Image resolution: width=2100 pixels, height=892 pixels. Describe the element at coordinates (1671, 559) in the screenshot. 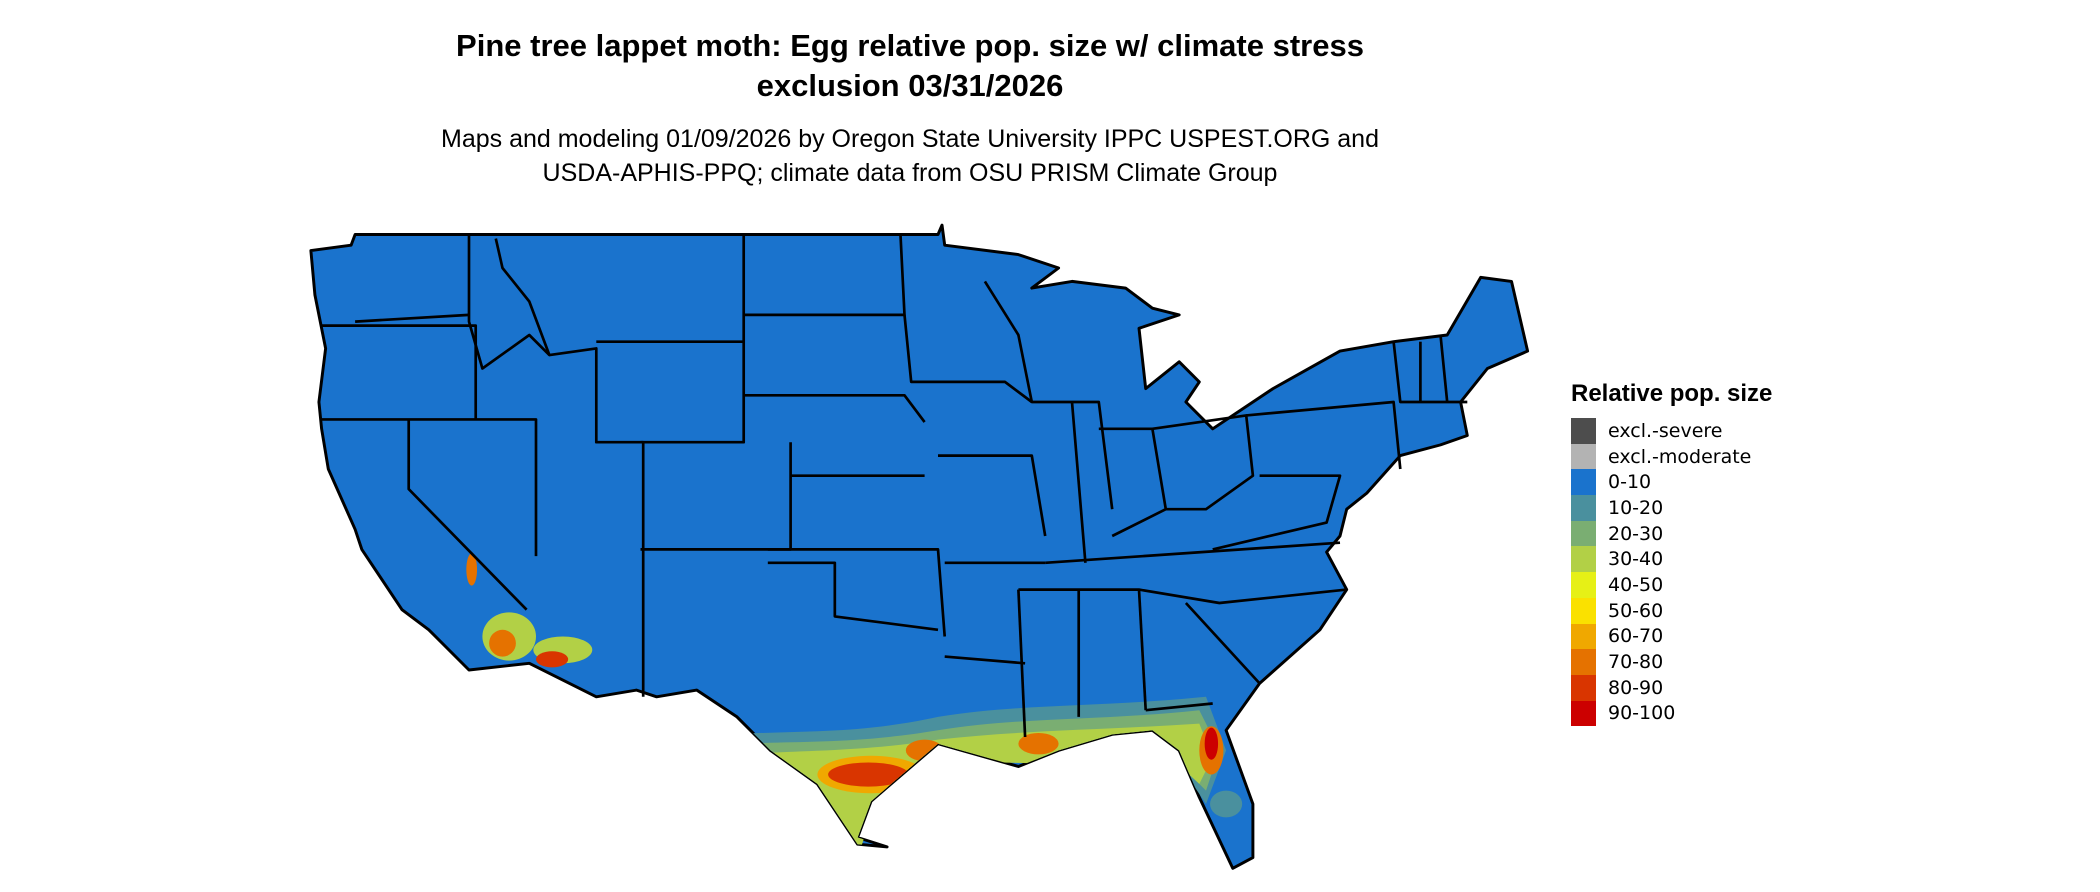

I see `legend-item: 30-40` at that location.